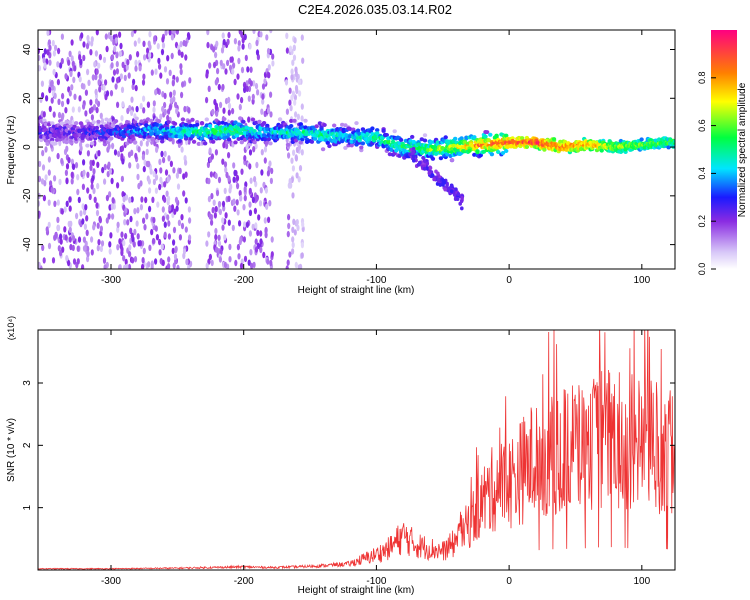 This screenshot has width=750, height=600. What do you see at coordinates (11, 450) in the screenshot?
I see `bottom-y-axis-label: SNR (10 * v/v)` at bounding box center [11, 450].